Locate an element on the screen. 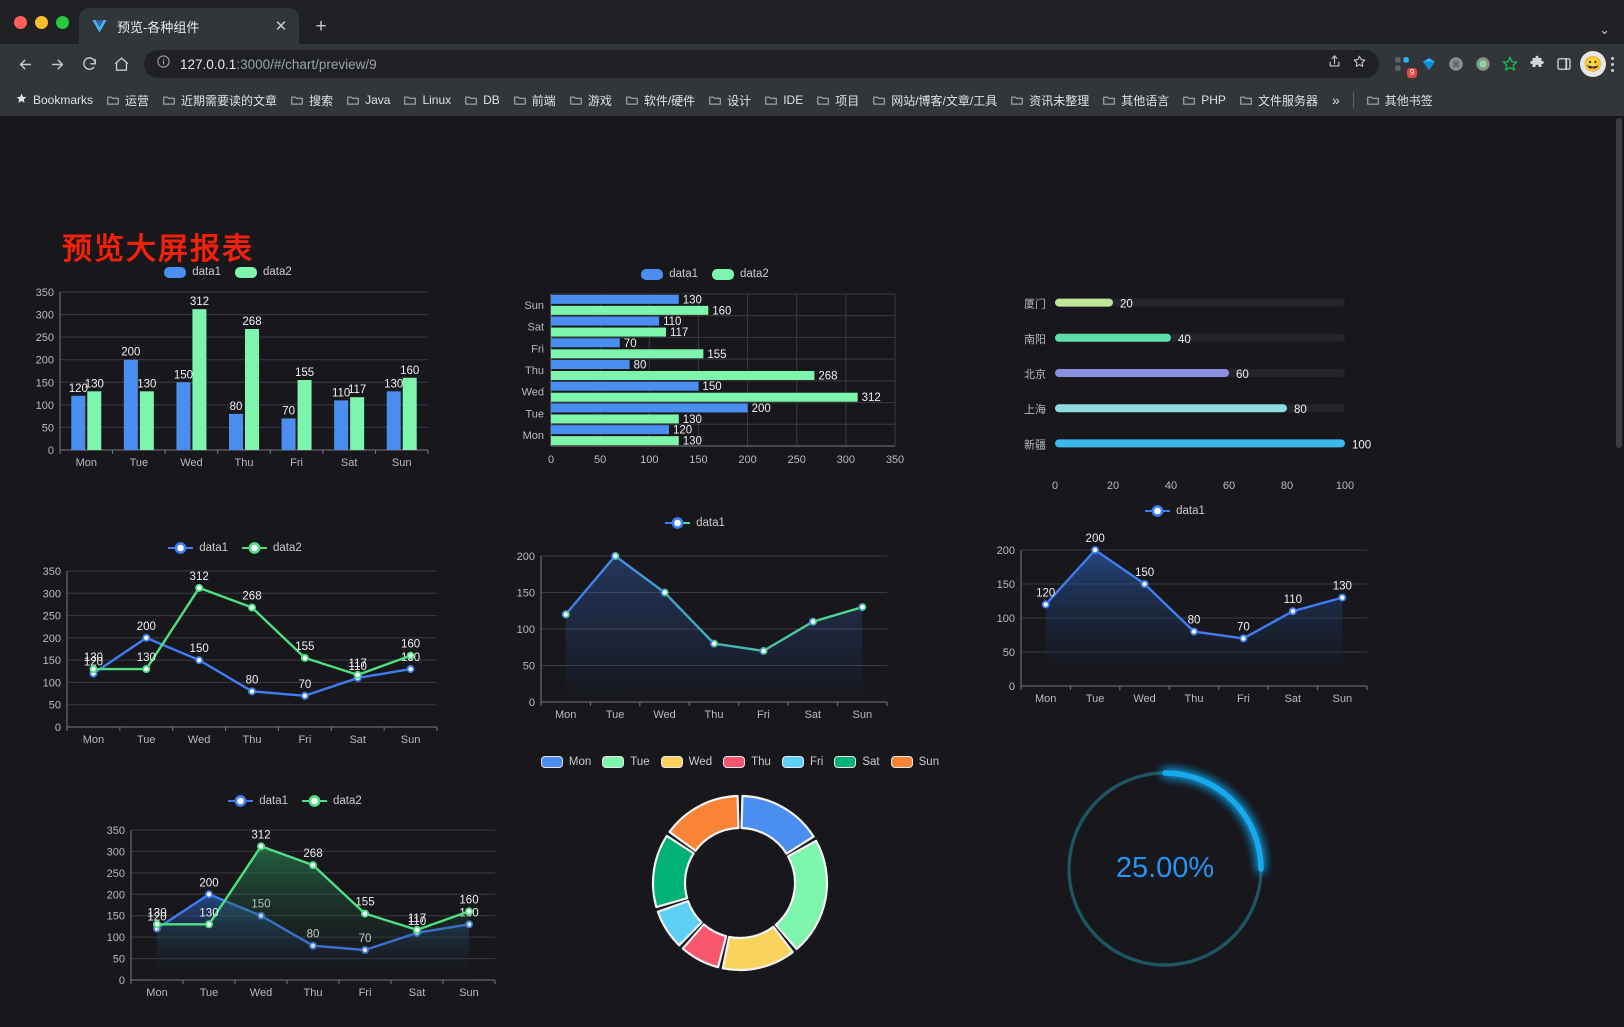 The height and width of the screenshot is (1027, 1624). forward-button is located at coordinates (57, 64).